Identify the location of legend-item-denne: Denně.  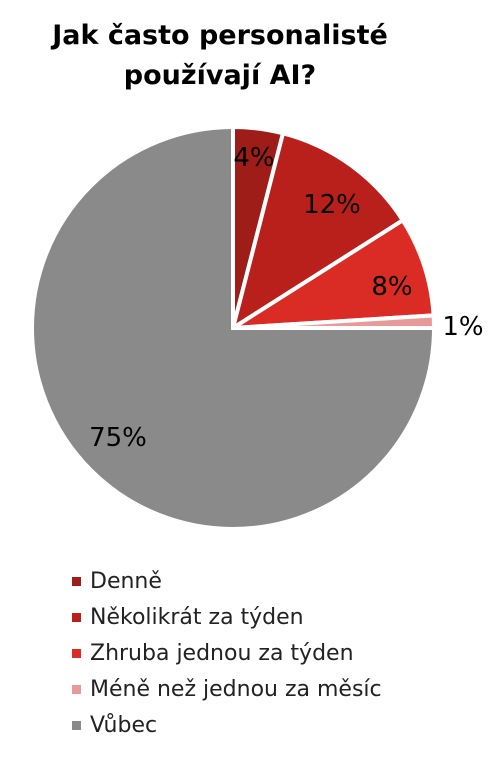
(227, 581).